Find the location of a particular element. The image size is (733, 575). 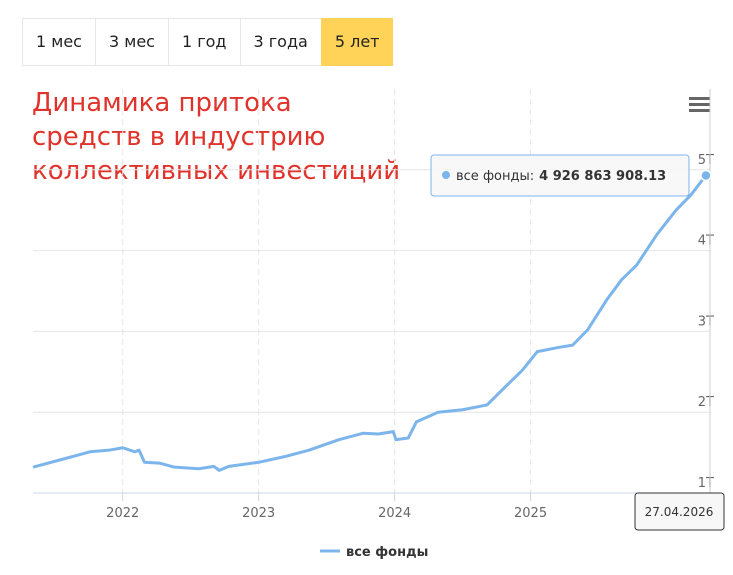

x-tick-label: 2024 is located at coordinates (394, 513).